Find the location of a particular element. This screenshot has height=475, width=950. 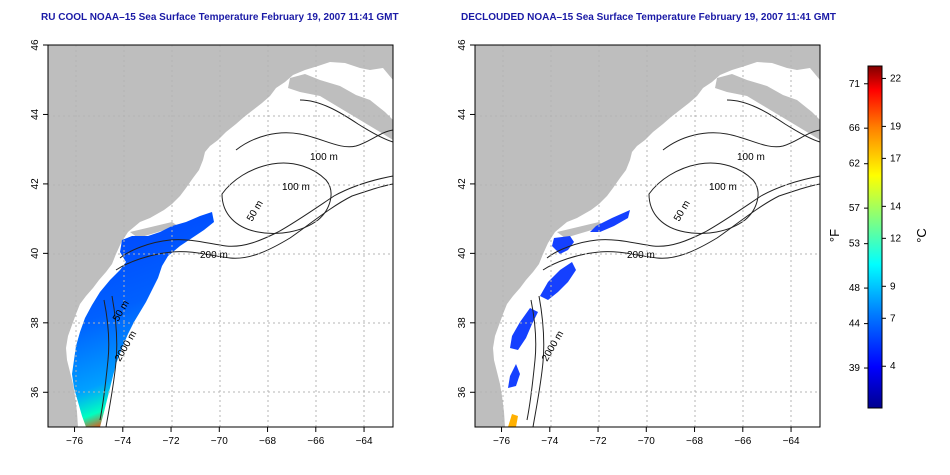

fahrenheit-tick-label: 44 is located at coordinates (855, 324).